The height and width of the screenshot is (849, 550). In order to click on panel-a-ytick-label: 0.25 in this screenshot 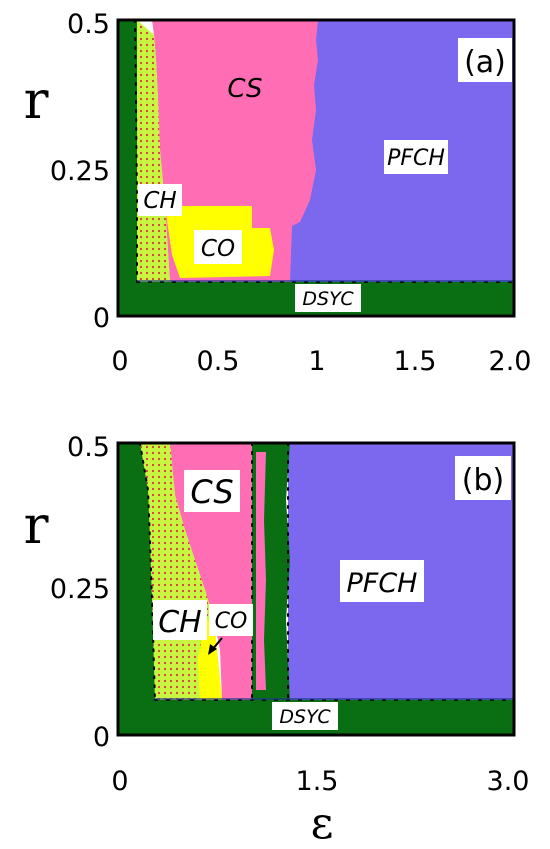, I will do `click(80, 171)`.